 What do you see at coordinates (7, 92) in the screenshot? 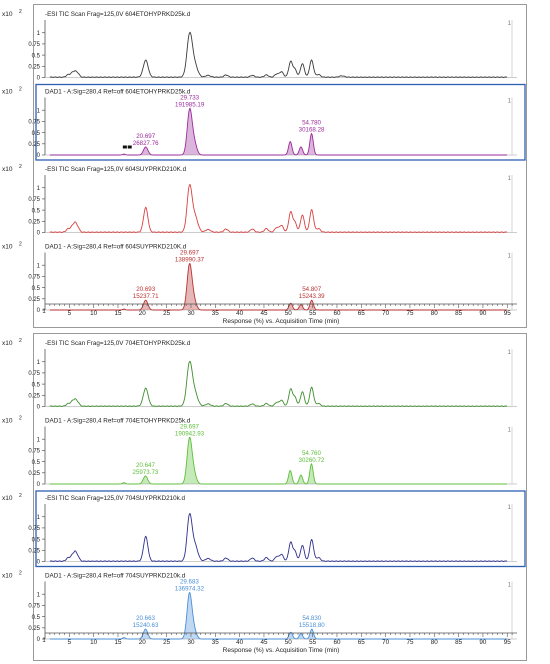
I see `y-multiplier-g1-p2: x10` at bounding box center [7, 92].